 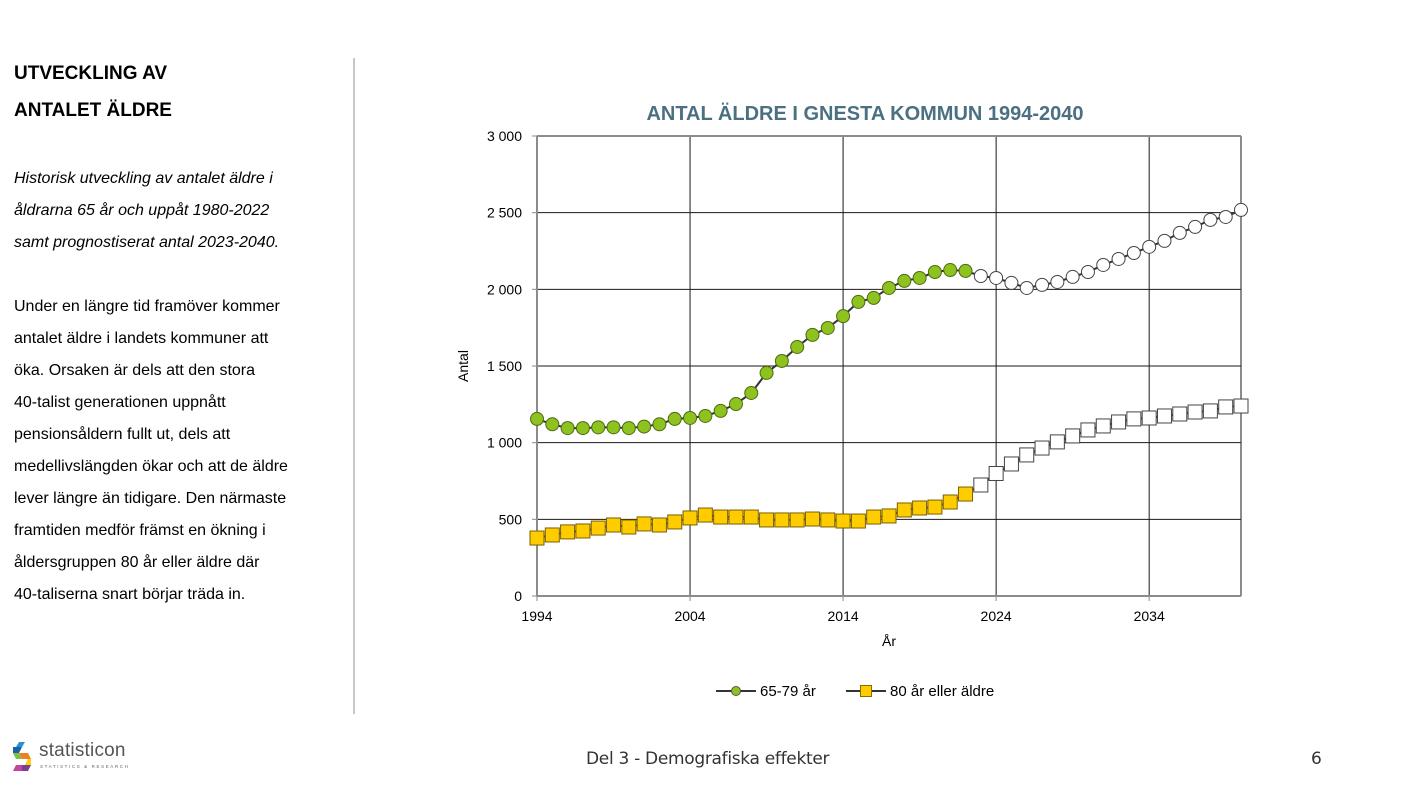 What do you see at coordinates (689, 616) in the screenshot?
I see `x-tick-label: 2004` at bounding box center [689, 616].